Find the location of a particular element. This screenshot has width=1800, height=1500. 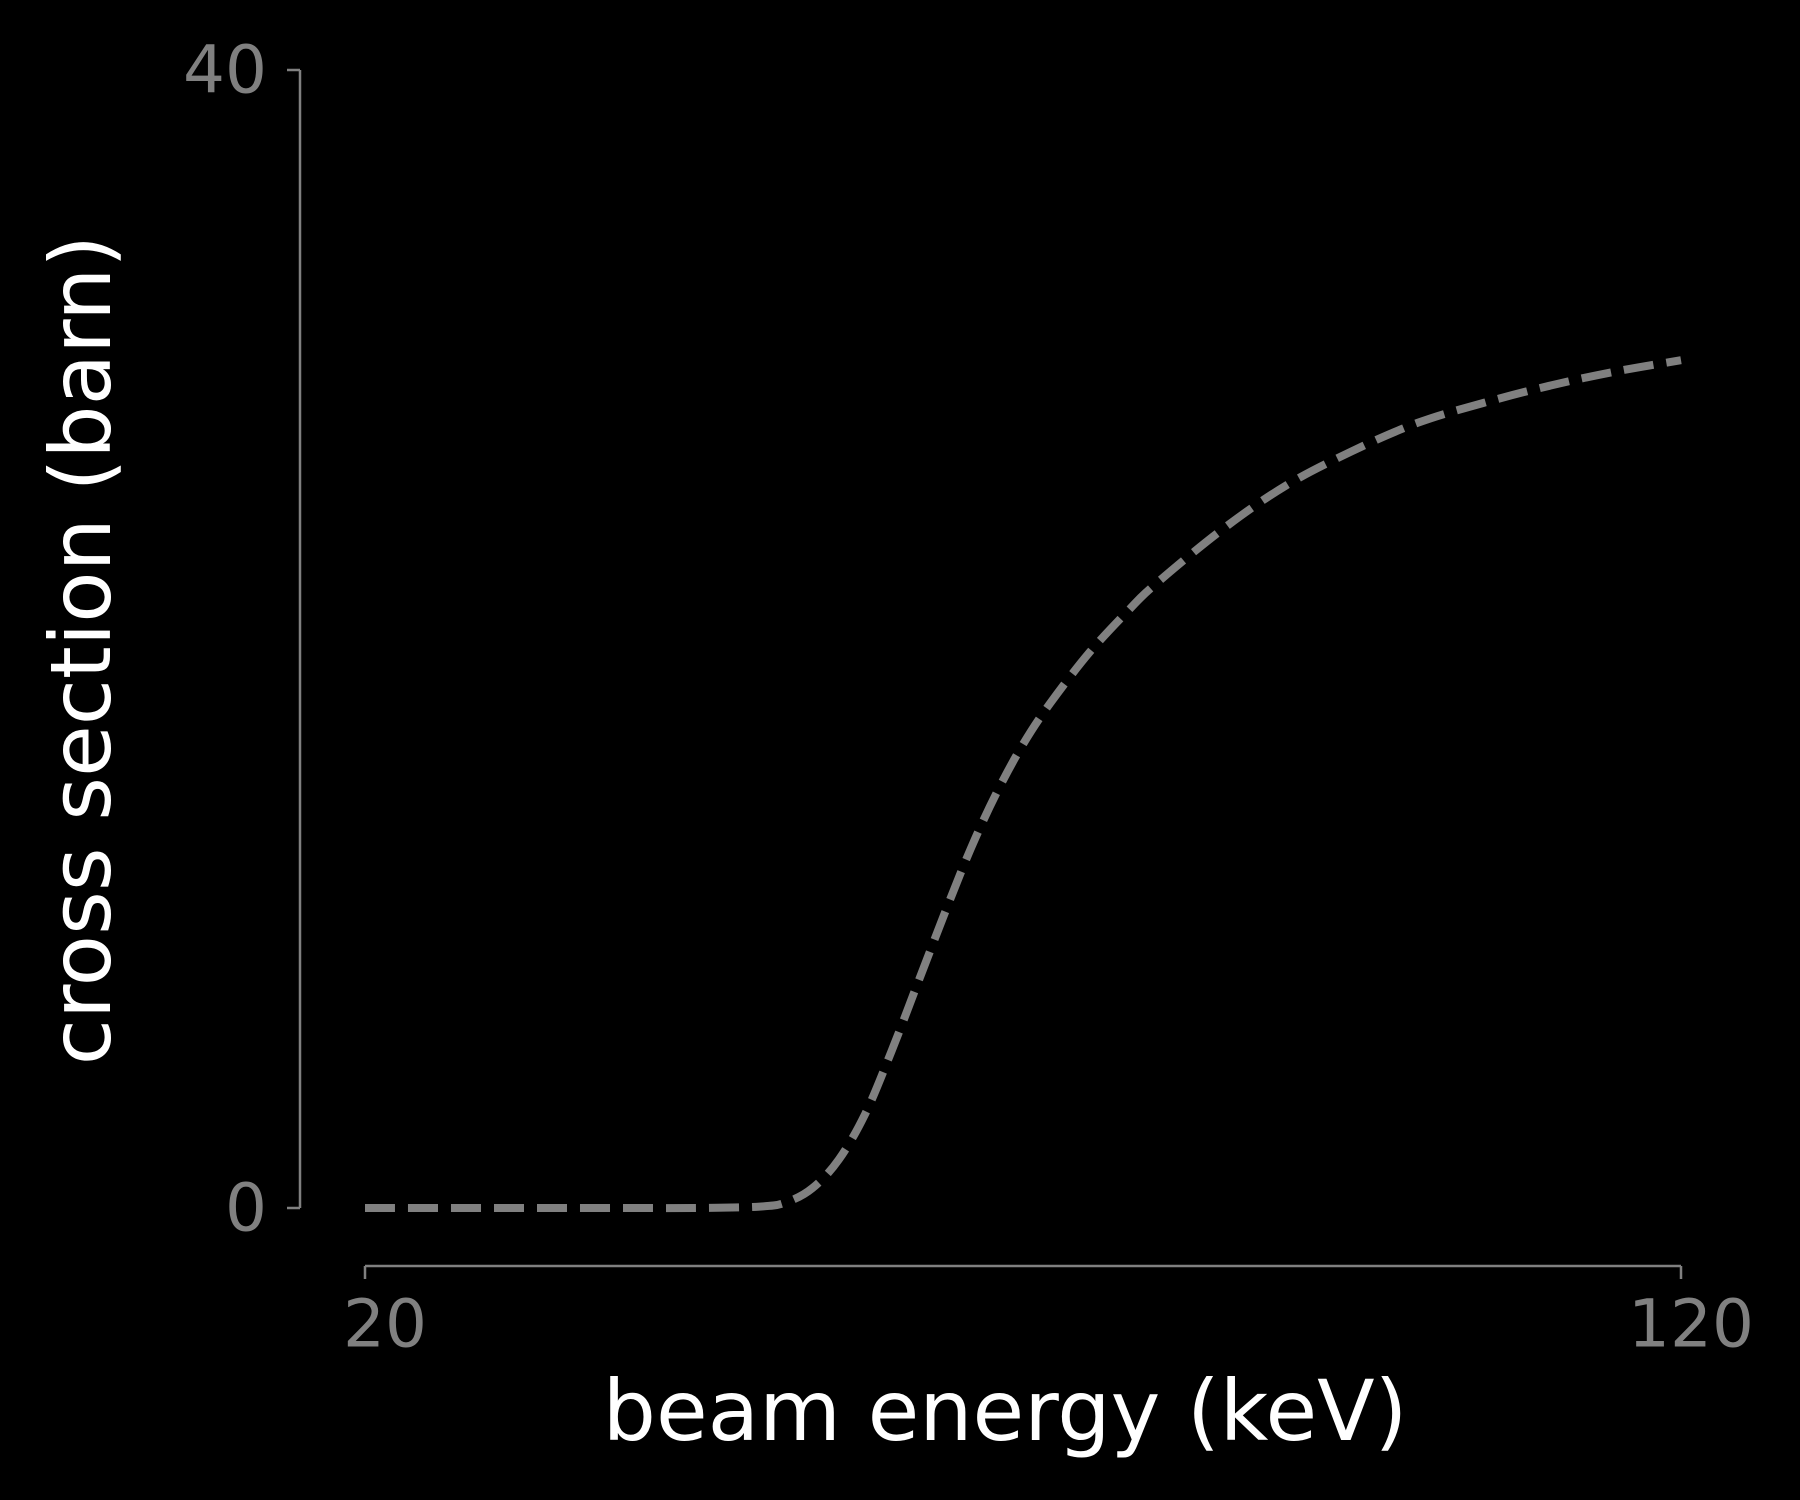

x-axis: 20 120 is located at coordinates (1048, 1313).